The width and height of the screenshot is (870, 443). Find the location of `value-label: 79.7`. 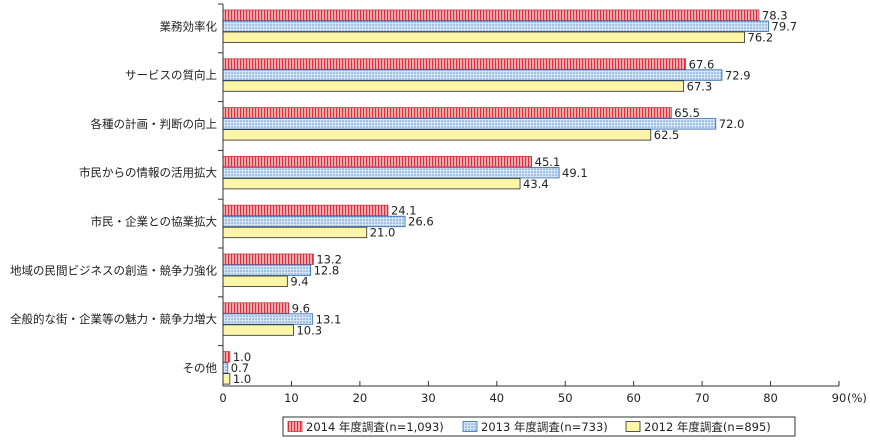

value-label: 79.7 is located at coordinates (785, 27).